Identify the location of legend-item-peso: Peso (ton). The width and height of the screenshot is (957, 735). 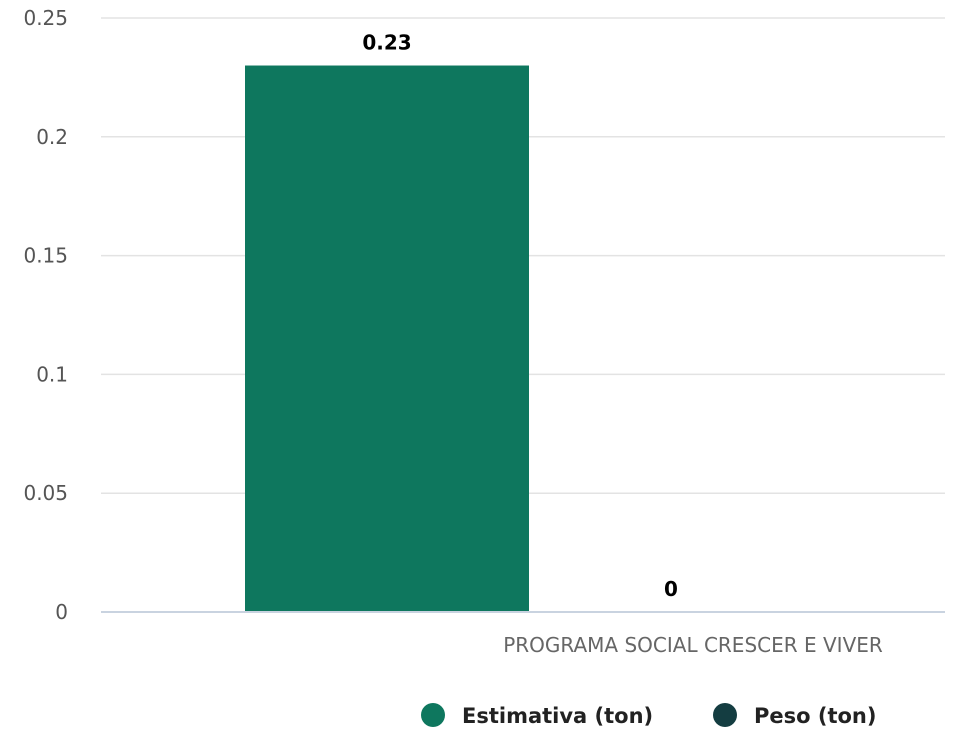
(794, 715).